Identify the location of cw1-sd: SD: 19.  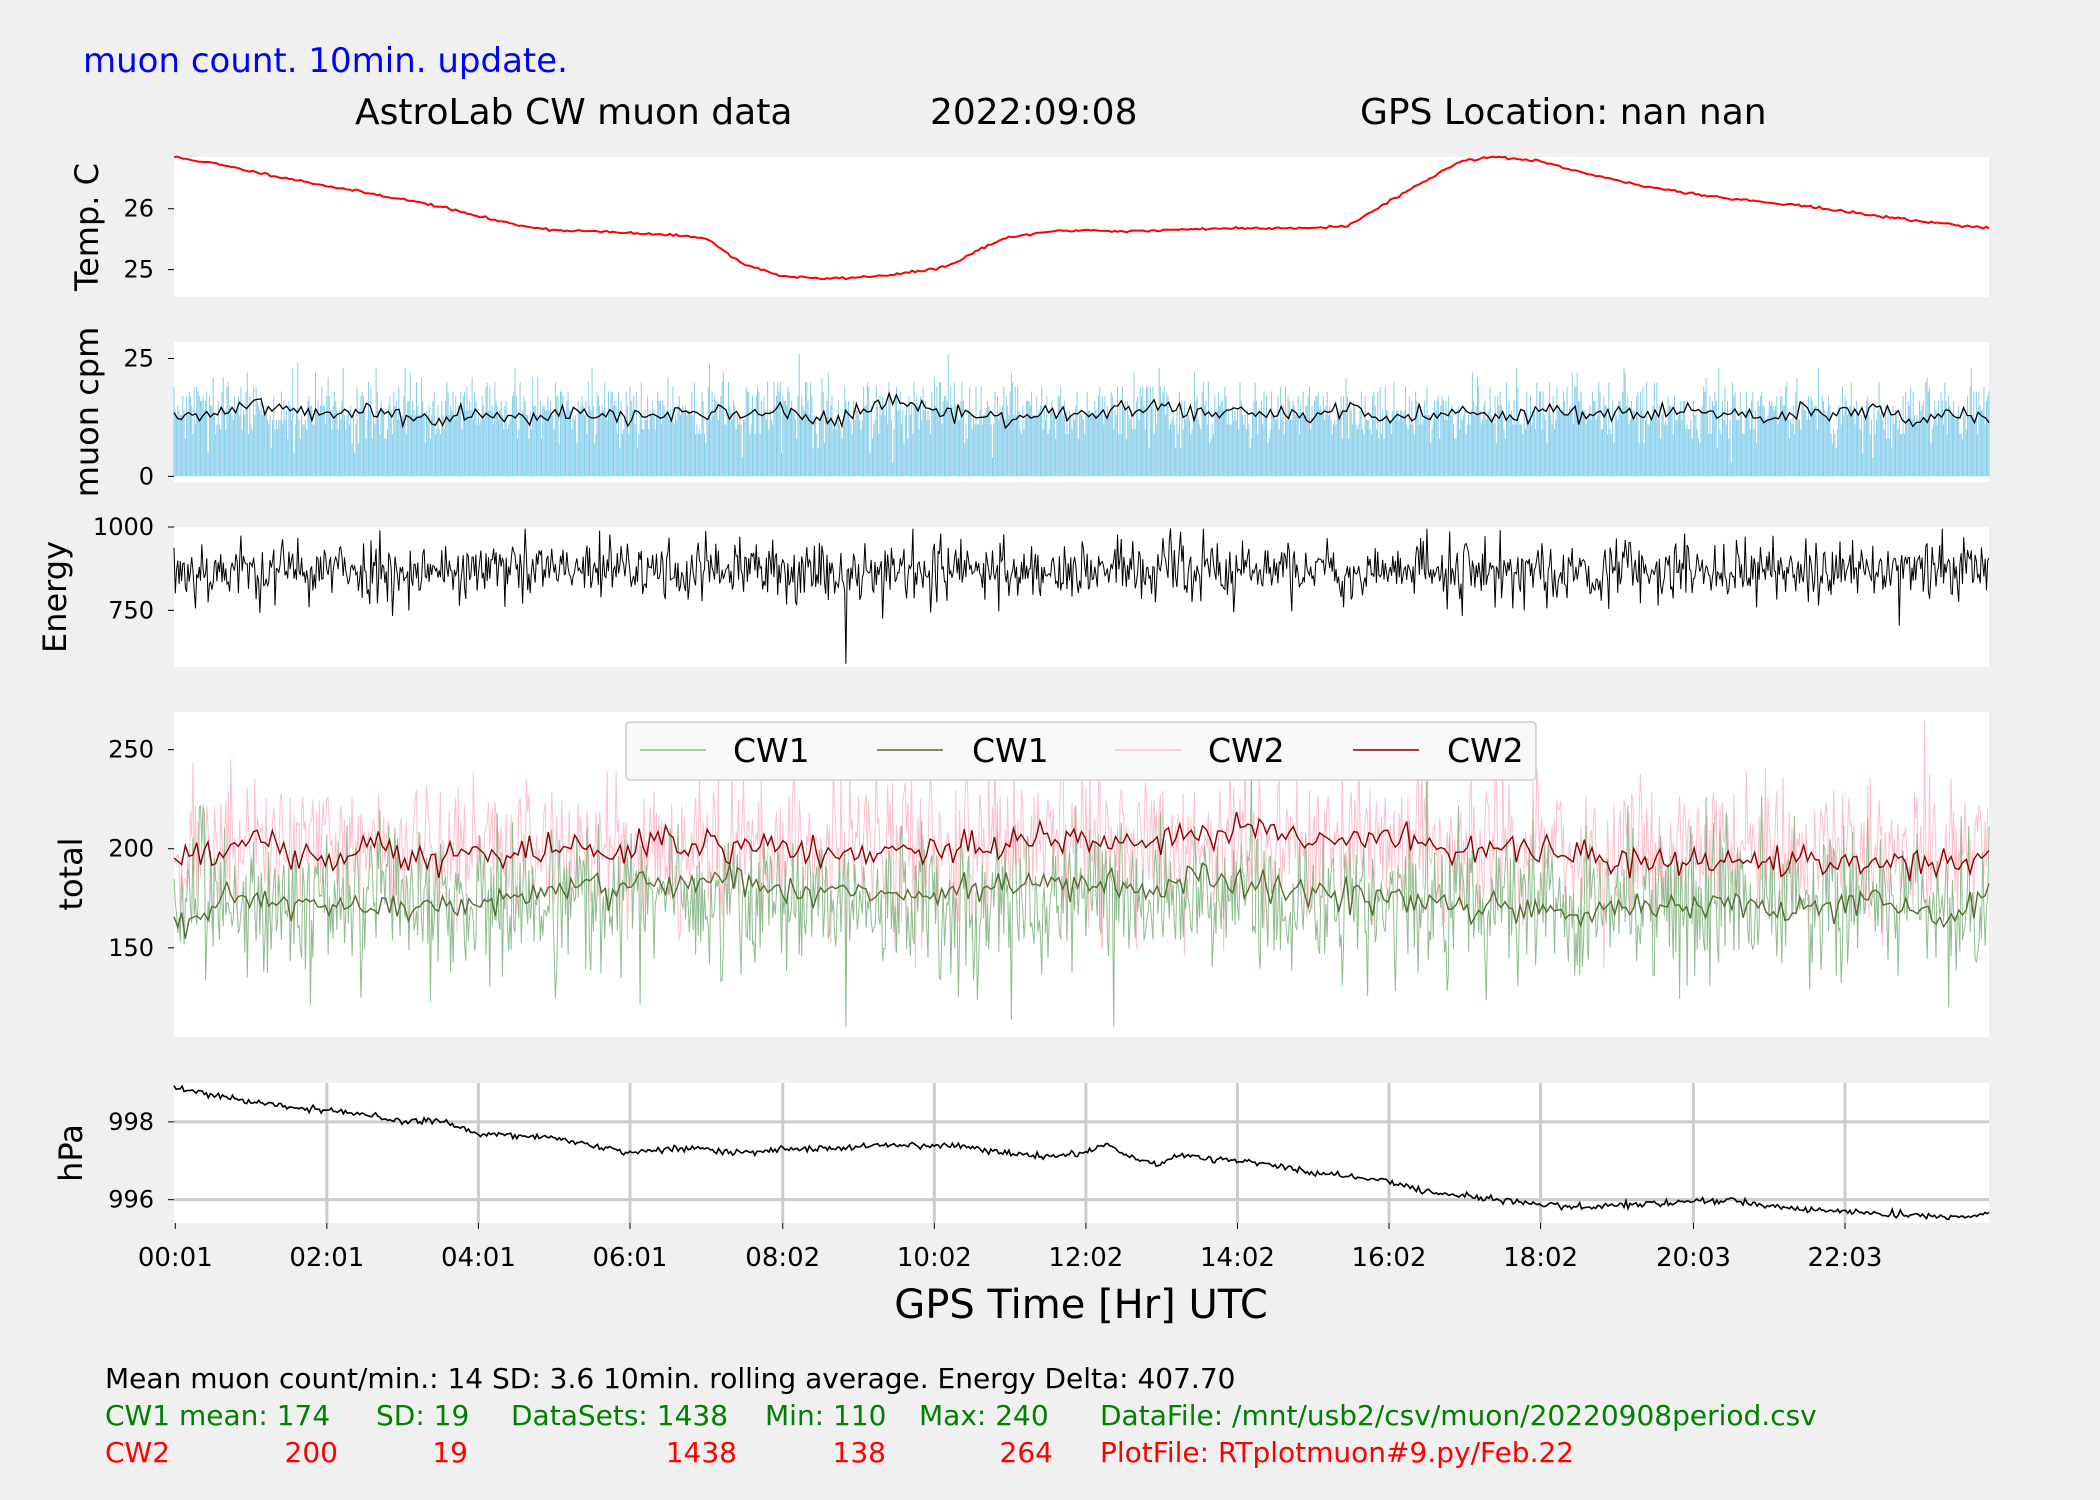
(422, 1415).